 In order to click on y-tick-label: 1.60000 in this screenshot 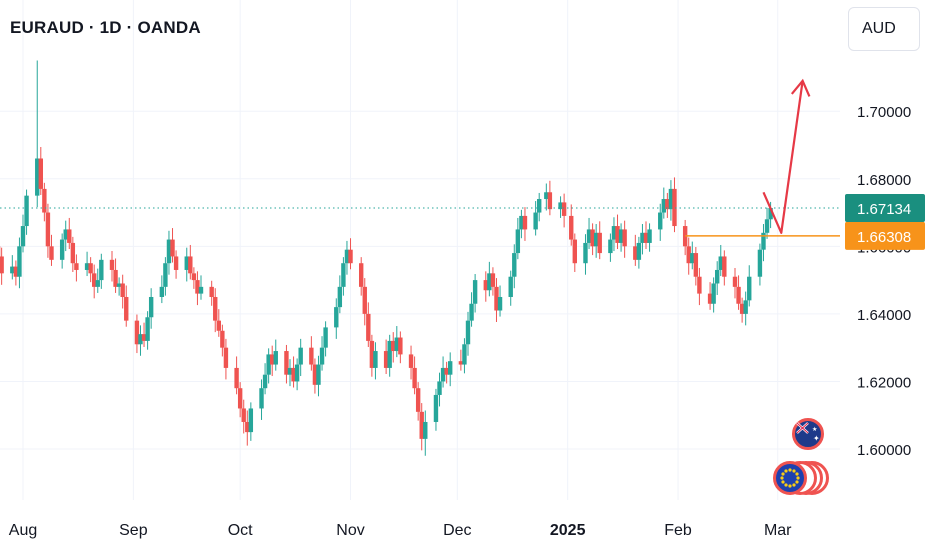, I will do `click(884, 450)`.